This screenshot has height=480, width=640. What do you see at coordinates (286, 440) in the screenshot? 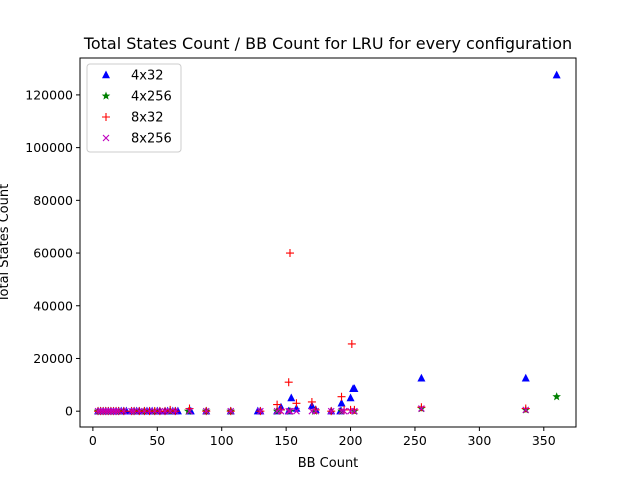
I see `x-tick-label: 150` at bounding box center [286, 440].